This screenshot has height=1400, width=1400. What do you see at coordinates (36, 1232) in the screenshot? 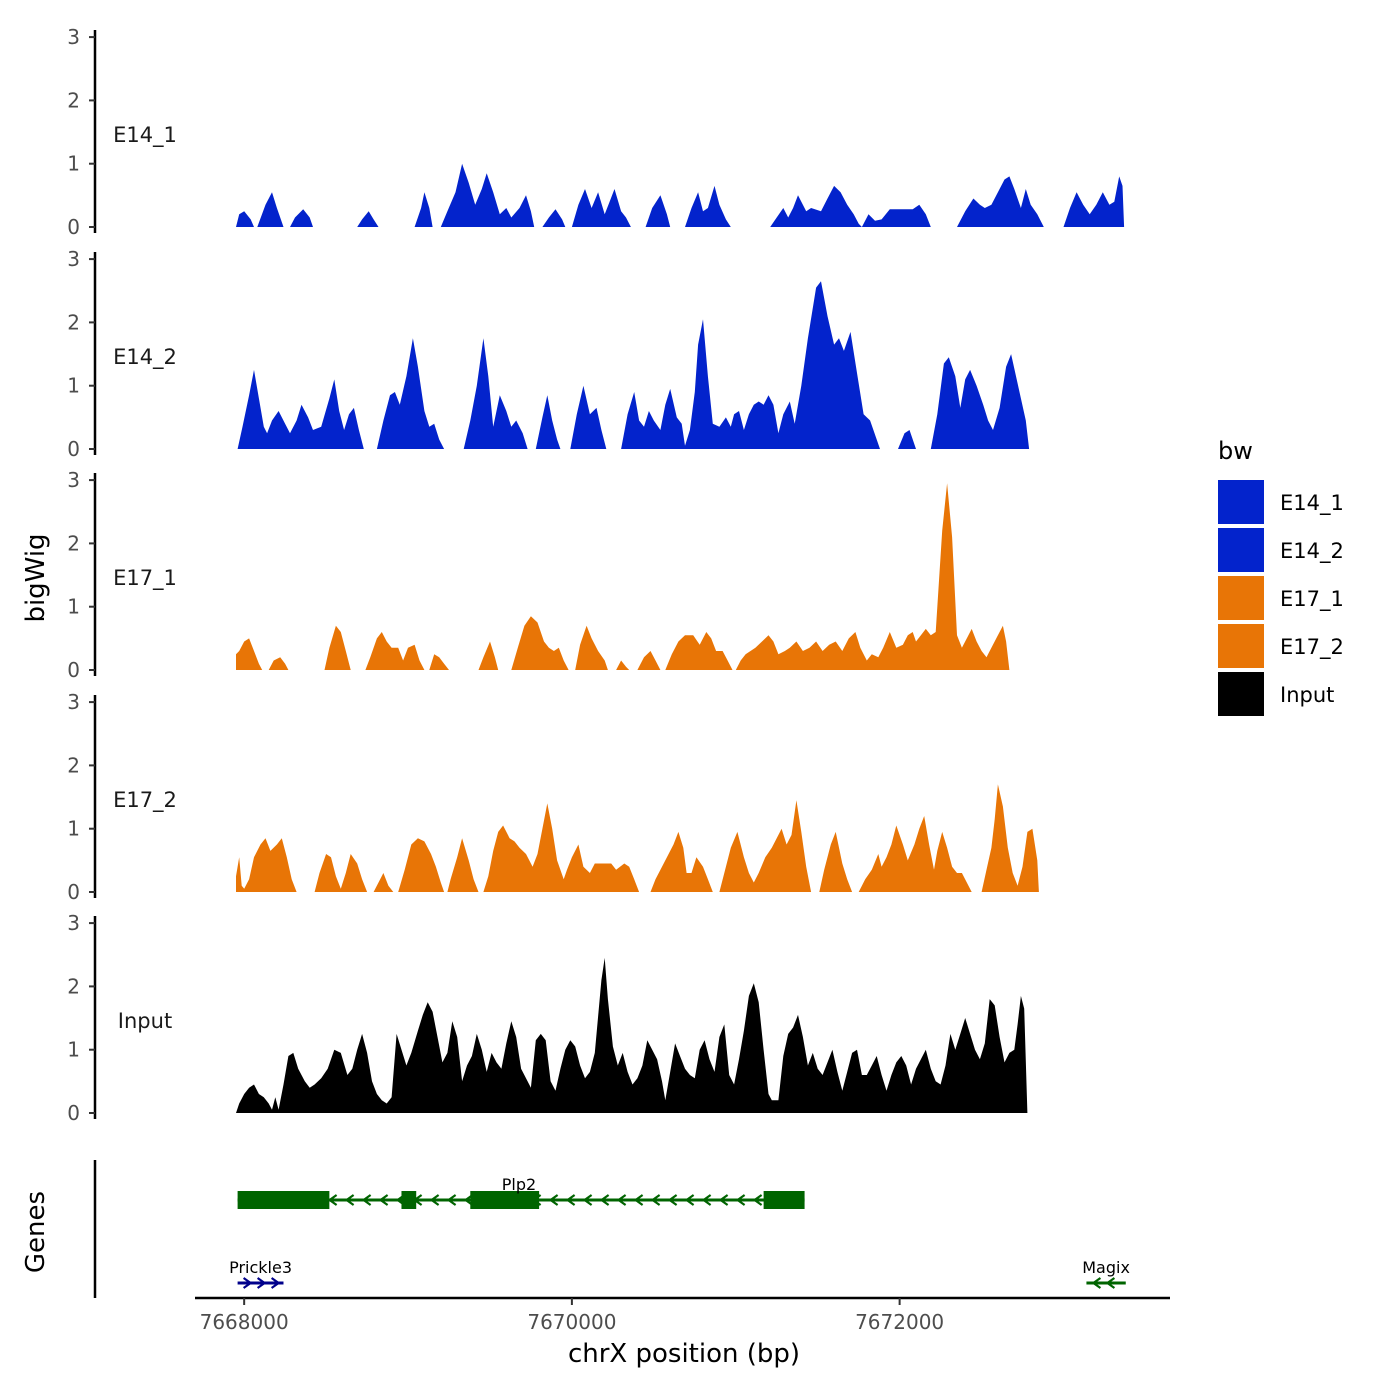
I see `genes-axis-title: Genes` at bounding box center [36, 1232].